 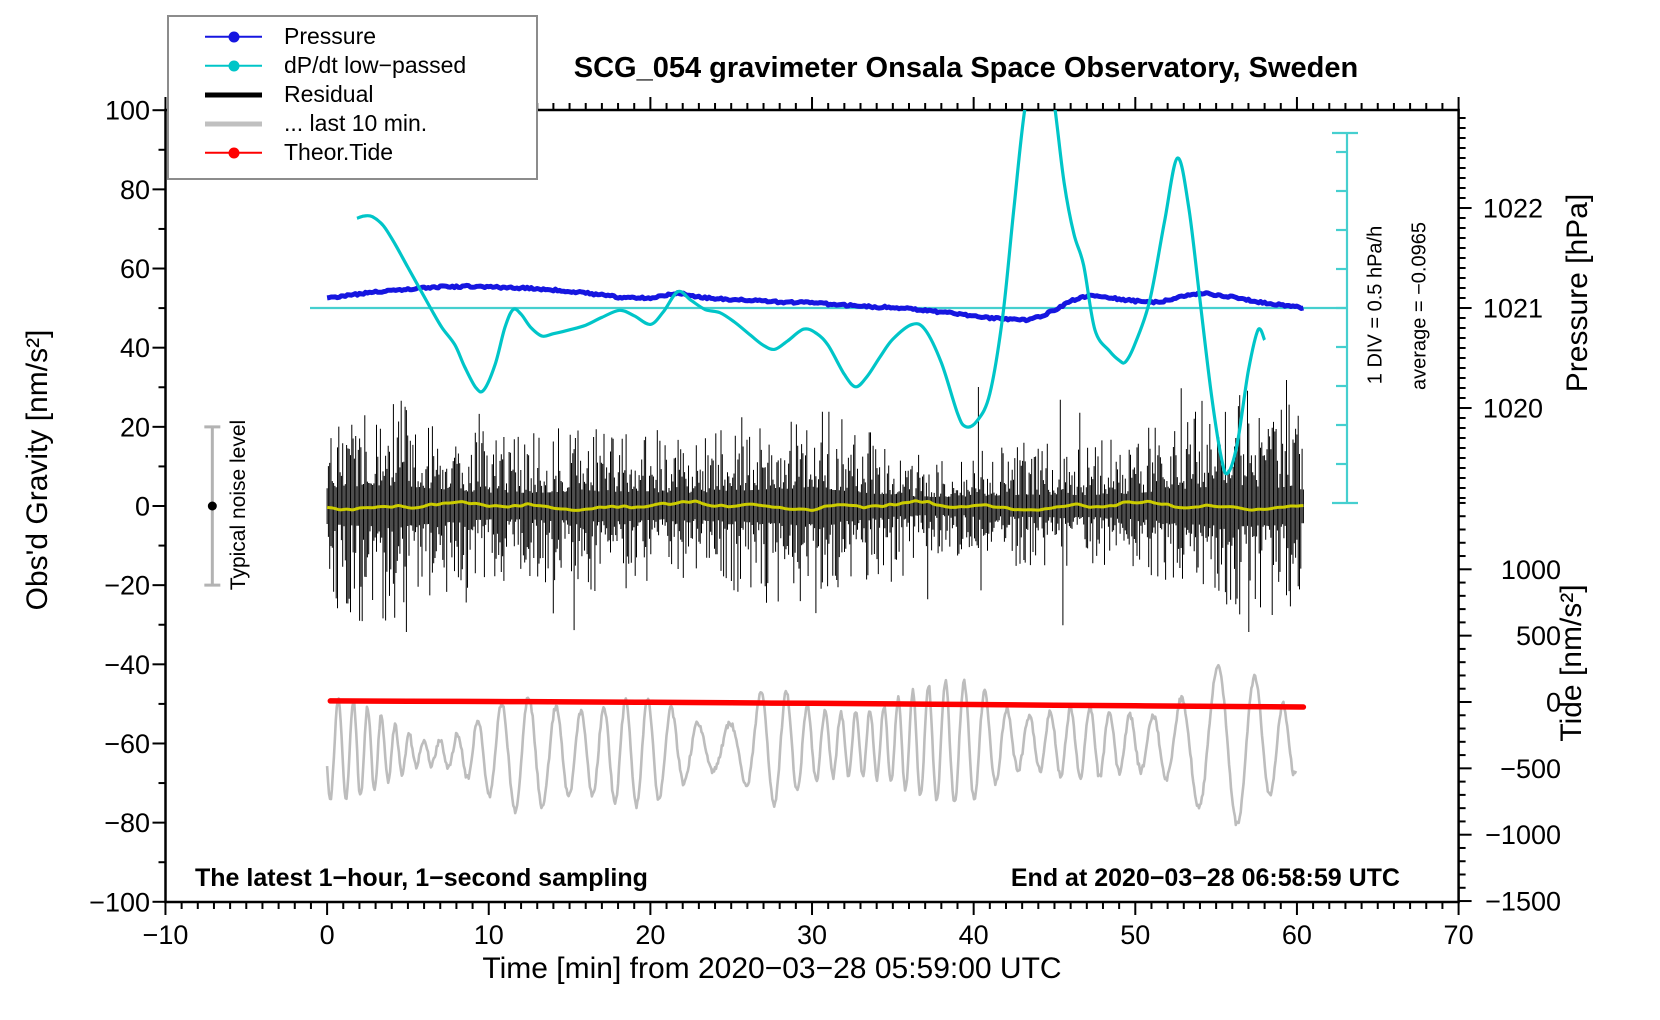 What do you see at coordinates (330, 36) in the screenshot?
I see `legend-label-pressure: Pressure` at bounding box center [330, 36].